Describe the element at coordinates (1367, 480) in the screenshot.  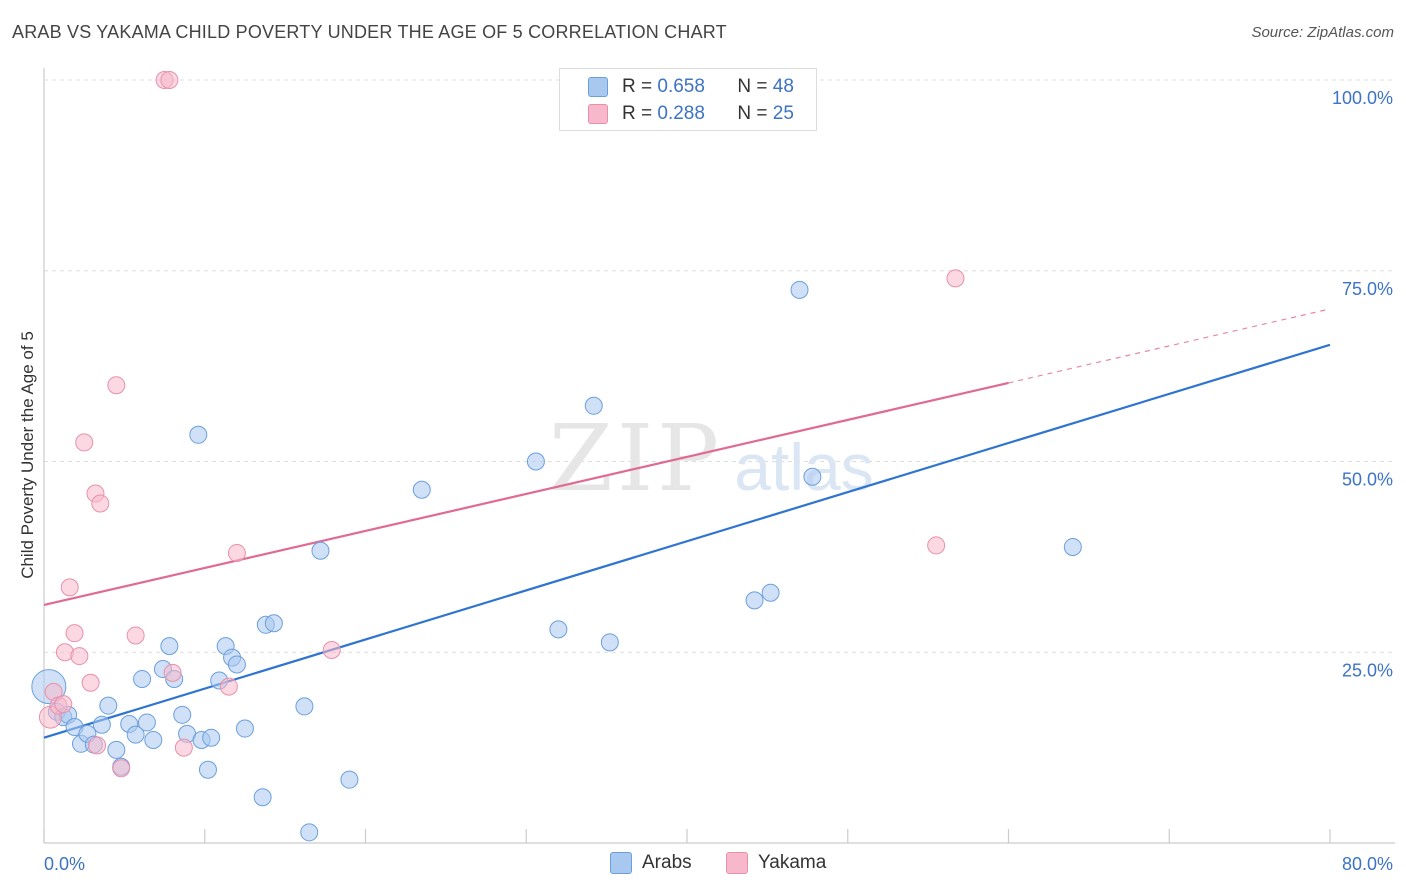
I see `y-tick-label: 50.0%` at that location.